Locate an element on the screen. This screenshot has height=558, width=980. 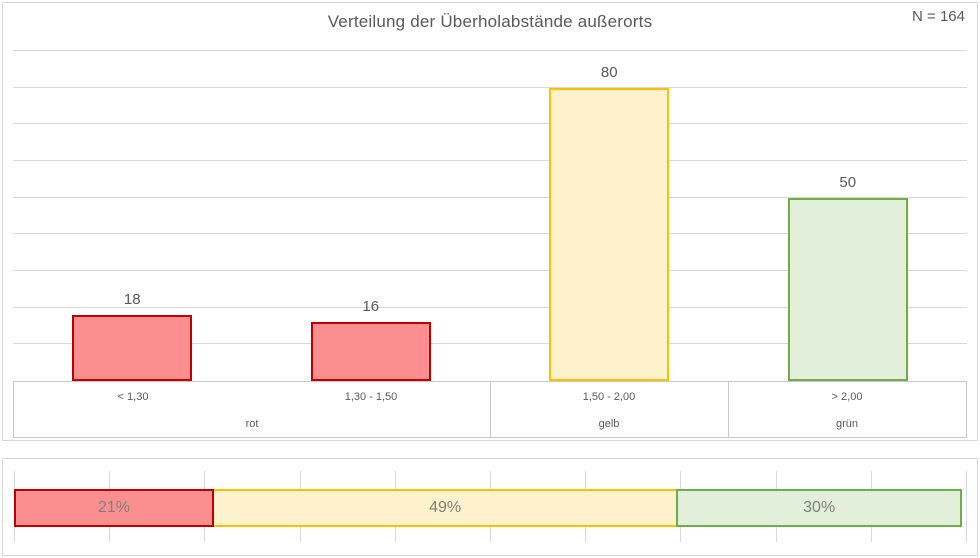
chart-title: Verteilung der Überholabstände außerorts is located at coordinates (490, 21).